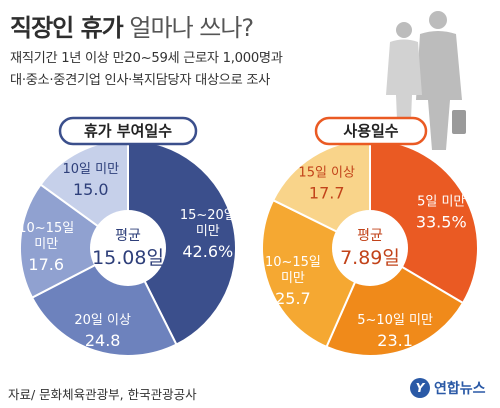  Describe the element at coordinates (326, 172) in the screenshot. I see `slice-category-label: 15일 이상` at that location.